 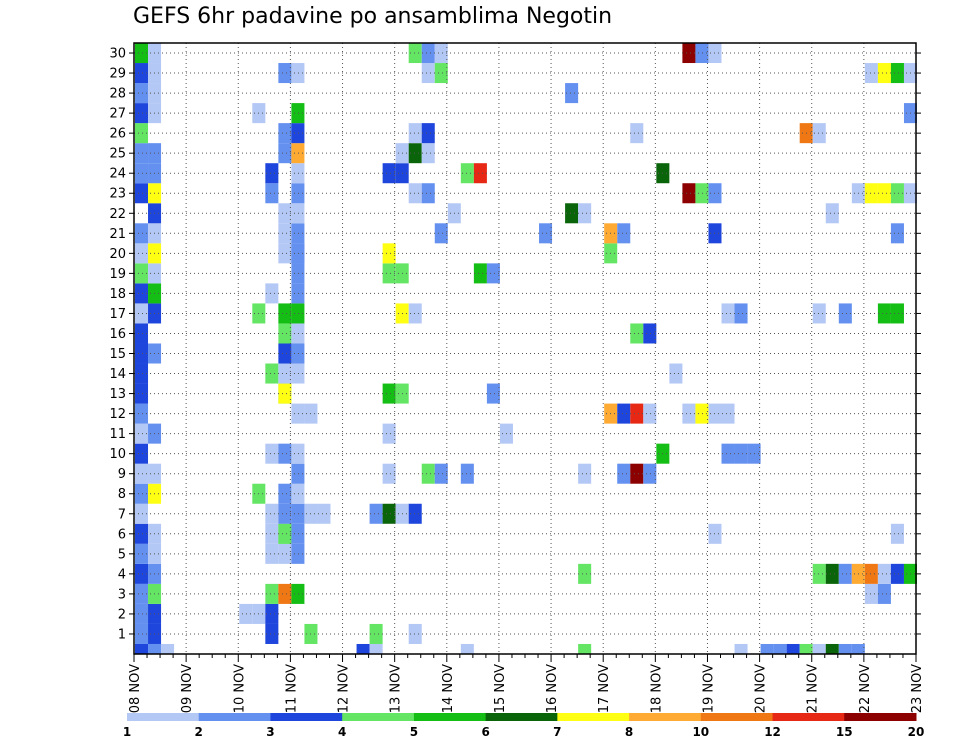 What do you see at coordinates (117, 214) in the screenshot?
I see `y-tick-label: 22` at bounding box center [117, 214].